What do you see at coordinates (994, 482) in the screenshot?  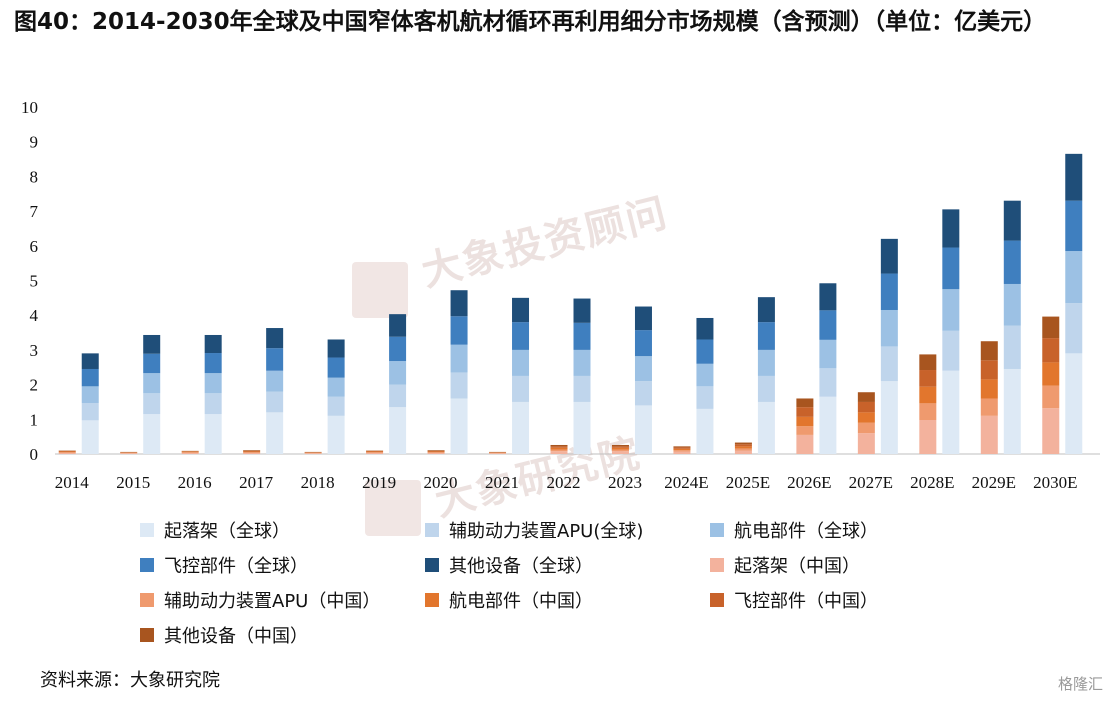 I see `x-tick-label: 2029E` at bounding box center [994, 482].